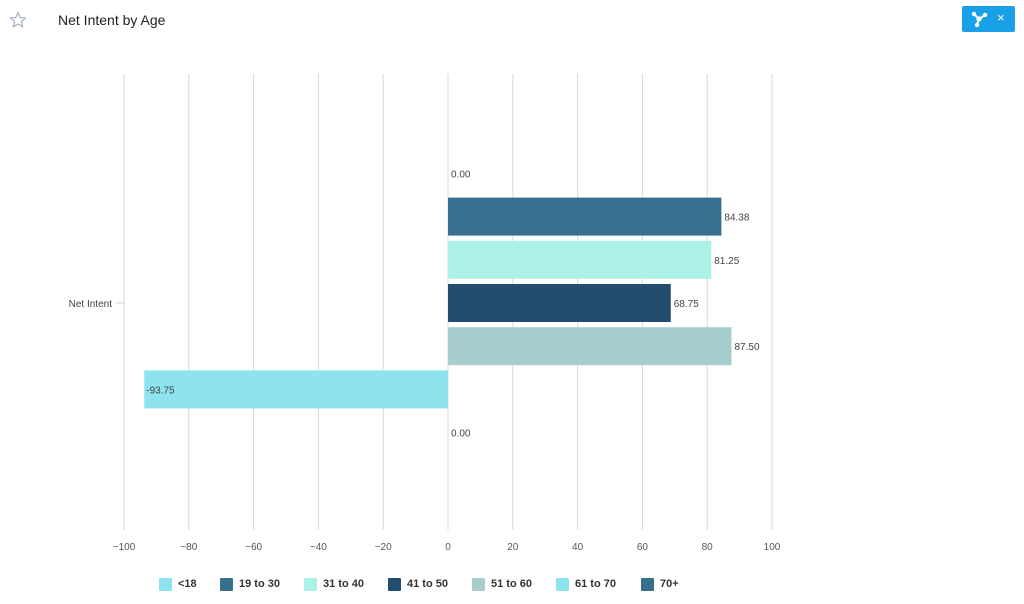  Describe the element at coordinates (736, 218) in the screenshot. I see `data-label: 84.38` at that location.